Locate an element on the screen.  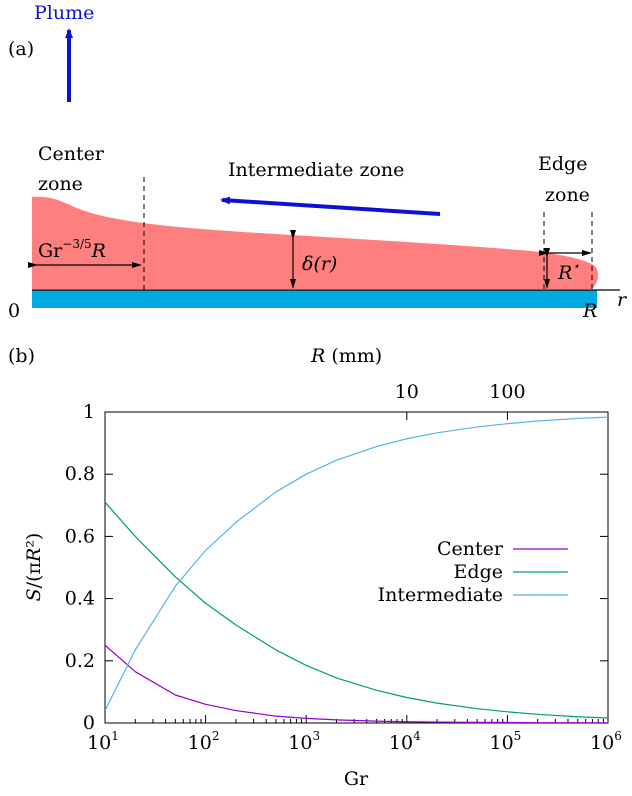
x-tick-label: 10¹ is located at coordinates (103, 741).